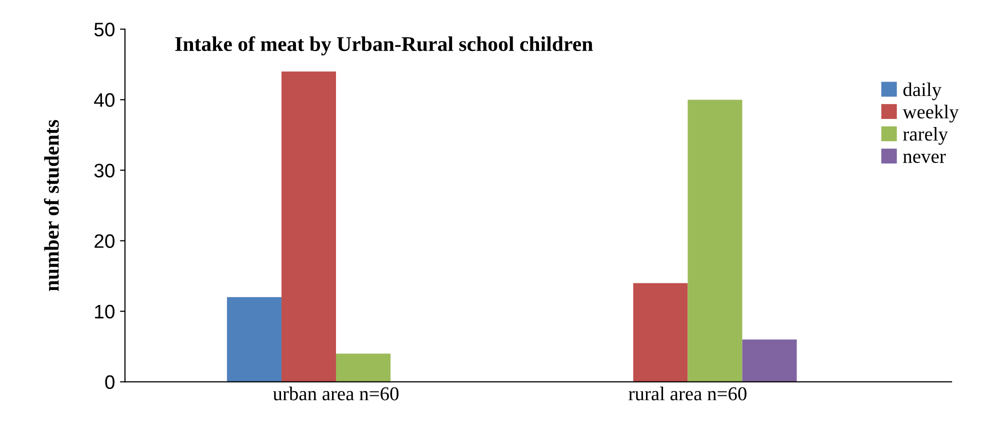 The width and height of the screenshot is (984, 429). I want to click on x-tick-label: rural area n=60, so click(687, 393).